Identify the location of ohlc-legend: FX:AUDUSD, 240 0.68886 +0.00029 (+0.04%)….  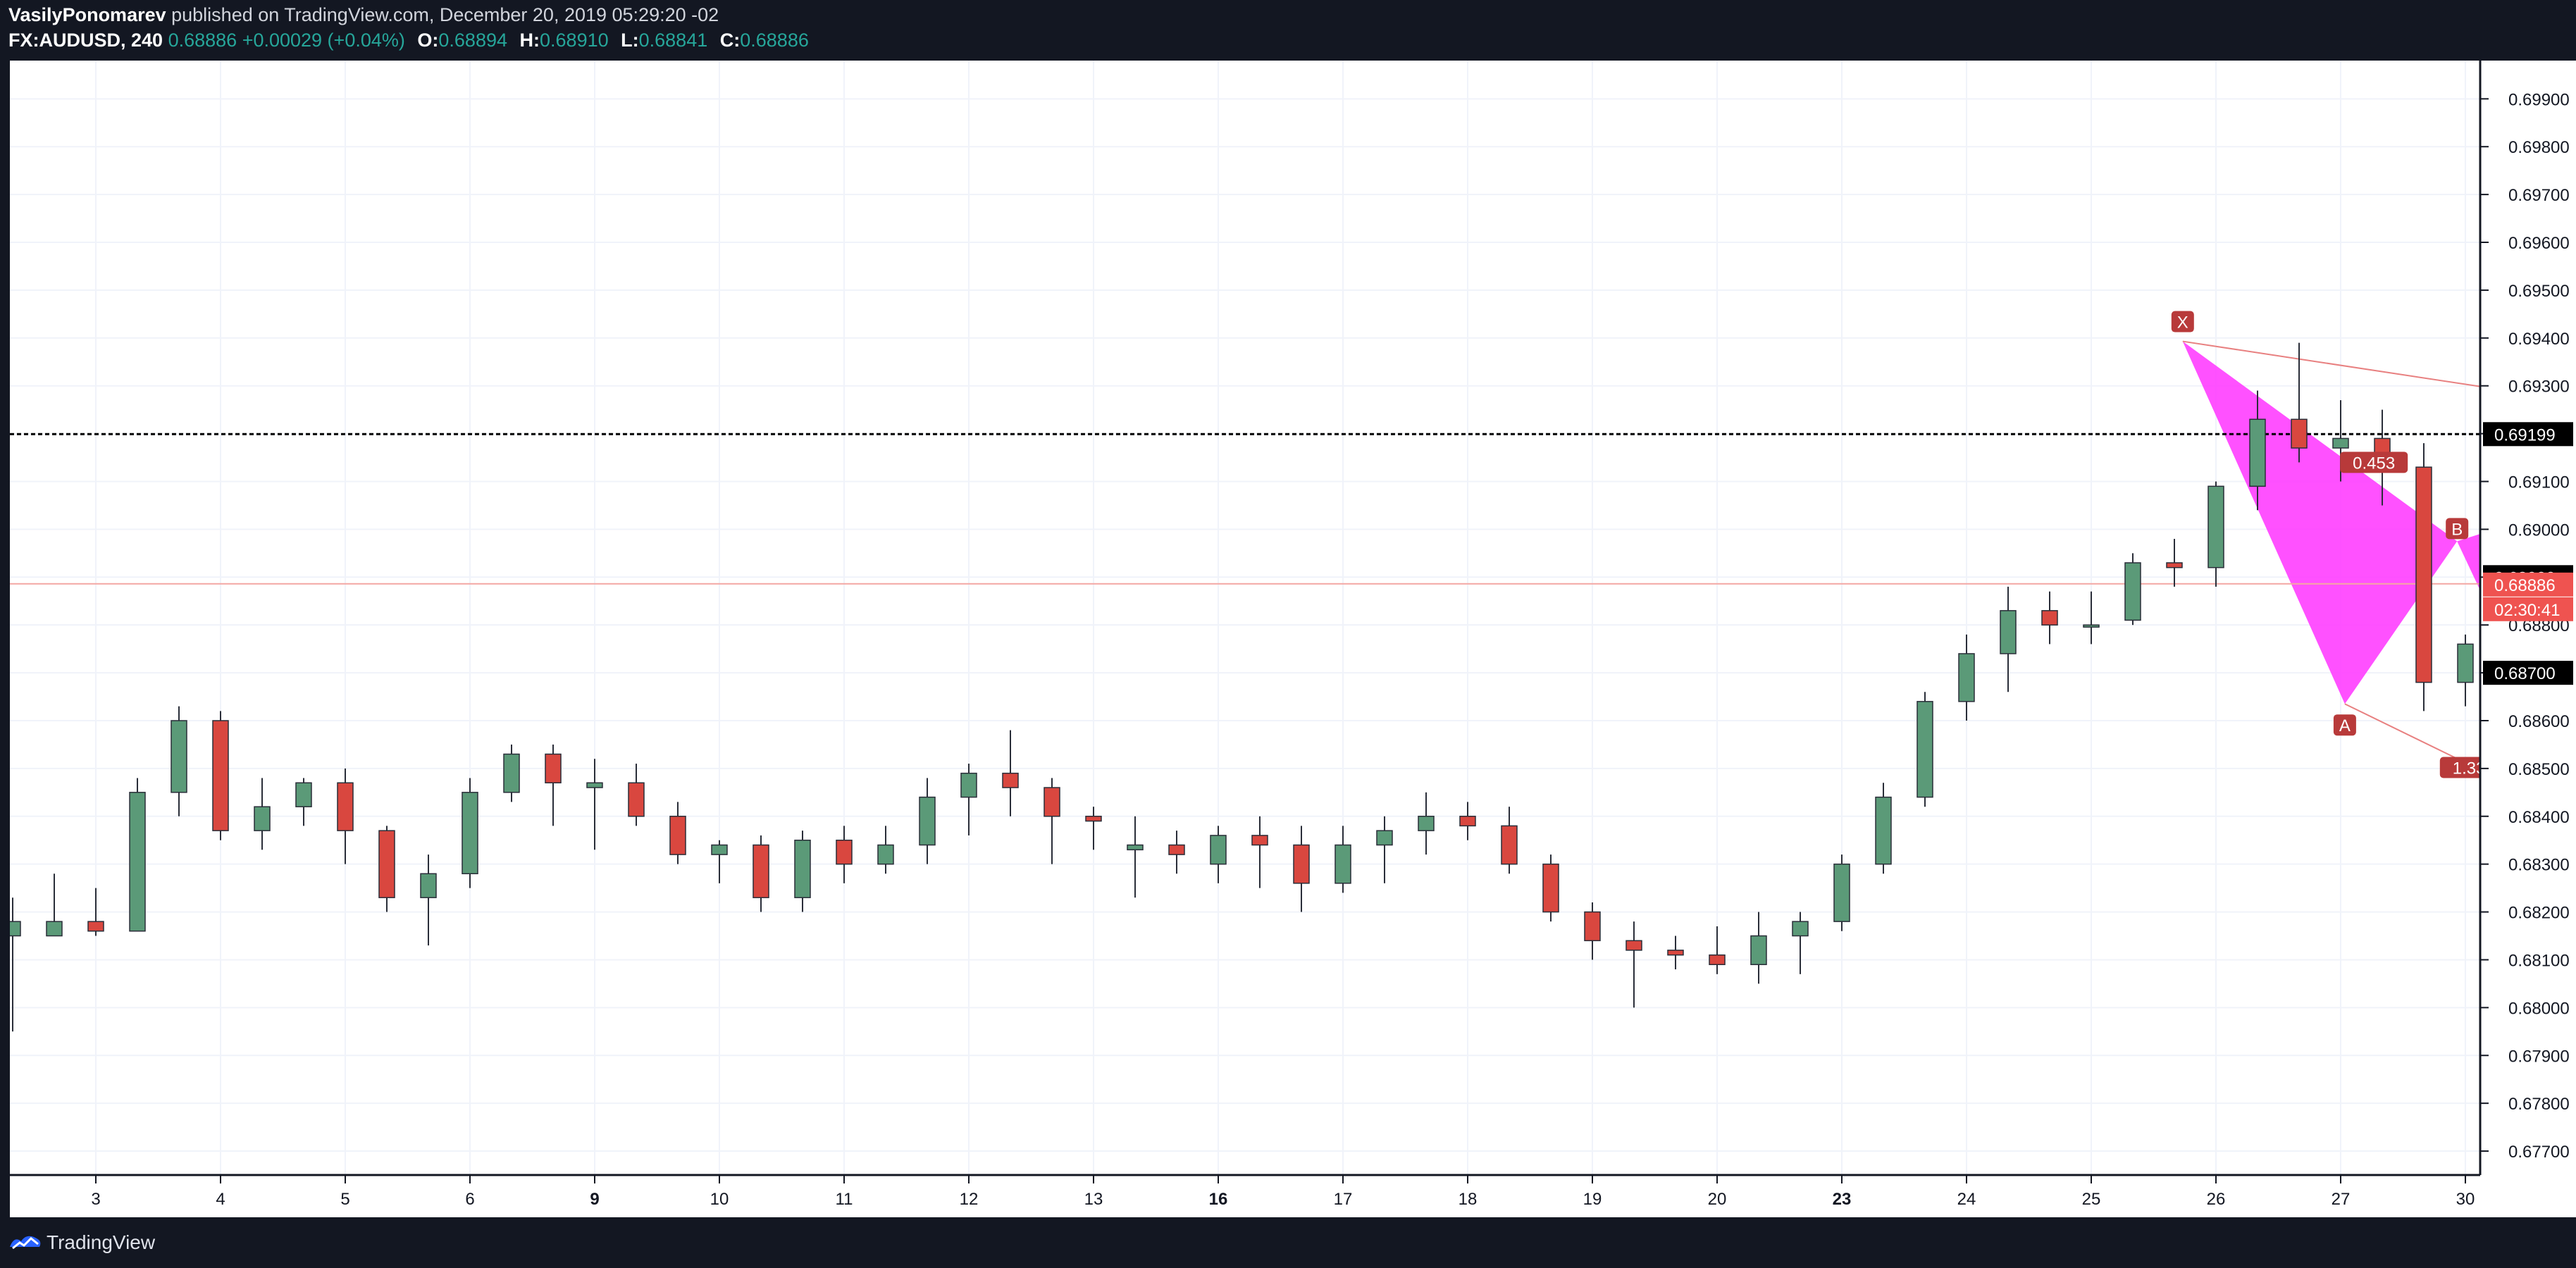
(408, 40).